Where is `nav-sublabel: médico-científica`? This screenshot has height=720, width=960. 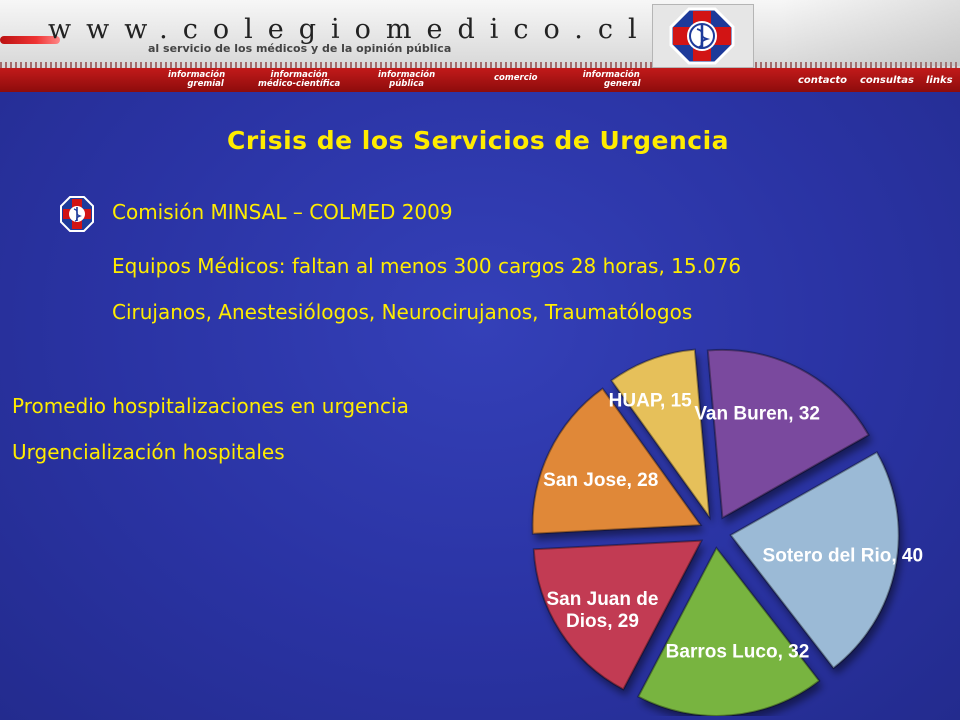
nav-sublabel: médico-científica is located at coordinates (299, 84).